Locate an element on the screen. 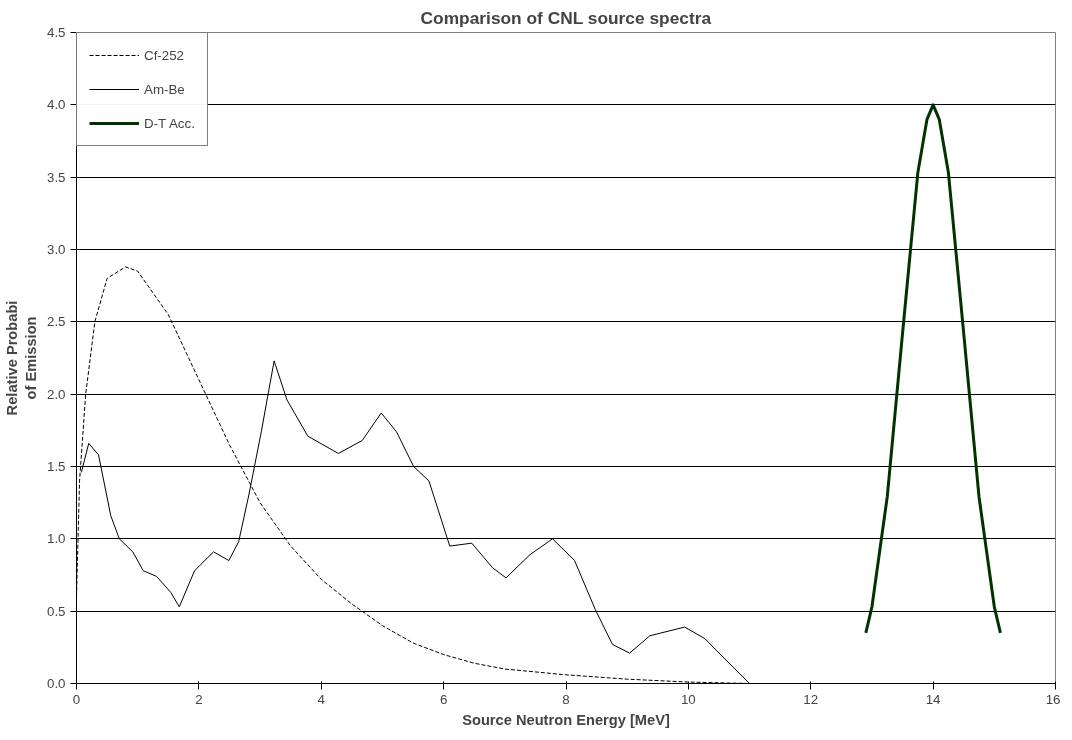  x-tick-label: 12 is located at coordinates (811, 699).